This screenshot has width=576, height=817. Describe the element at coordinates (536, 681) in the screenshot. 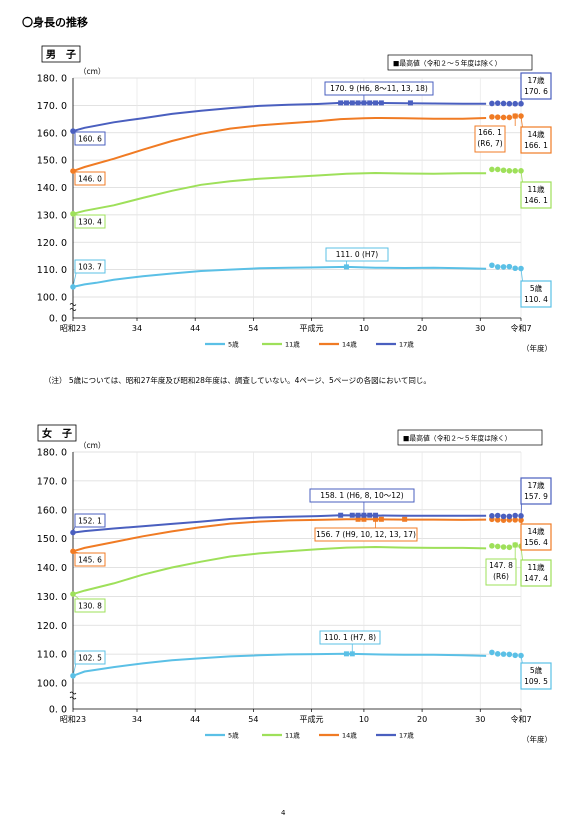

I see `girls-series-5-end-label-value: 109. 5` at that location.